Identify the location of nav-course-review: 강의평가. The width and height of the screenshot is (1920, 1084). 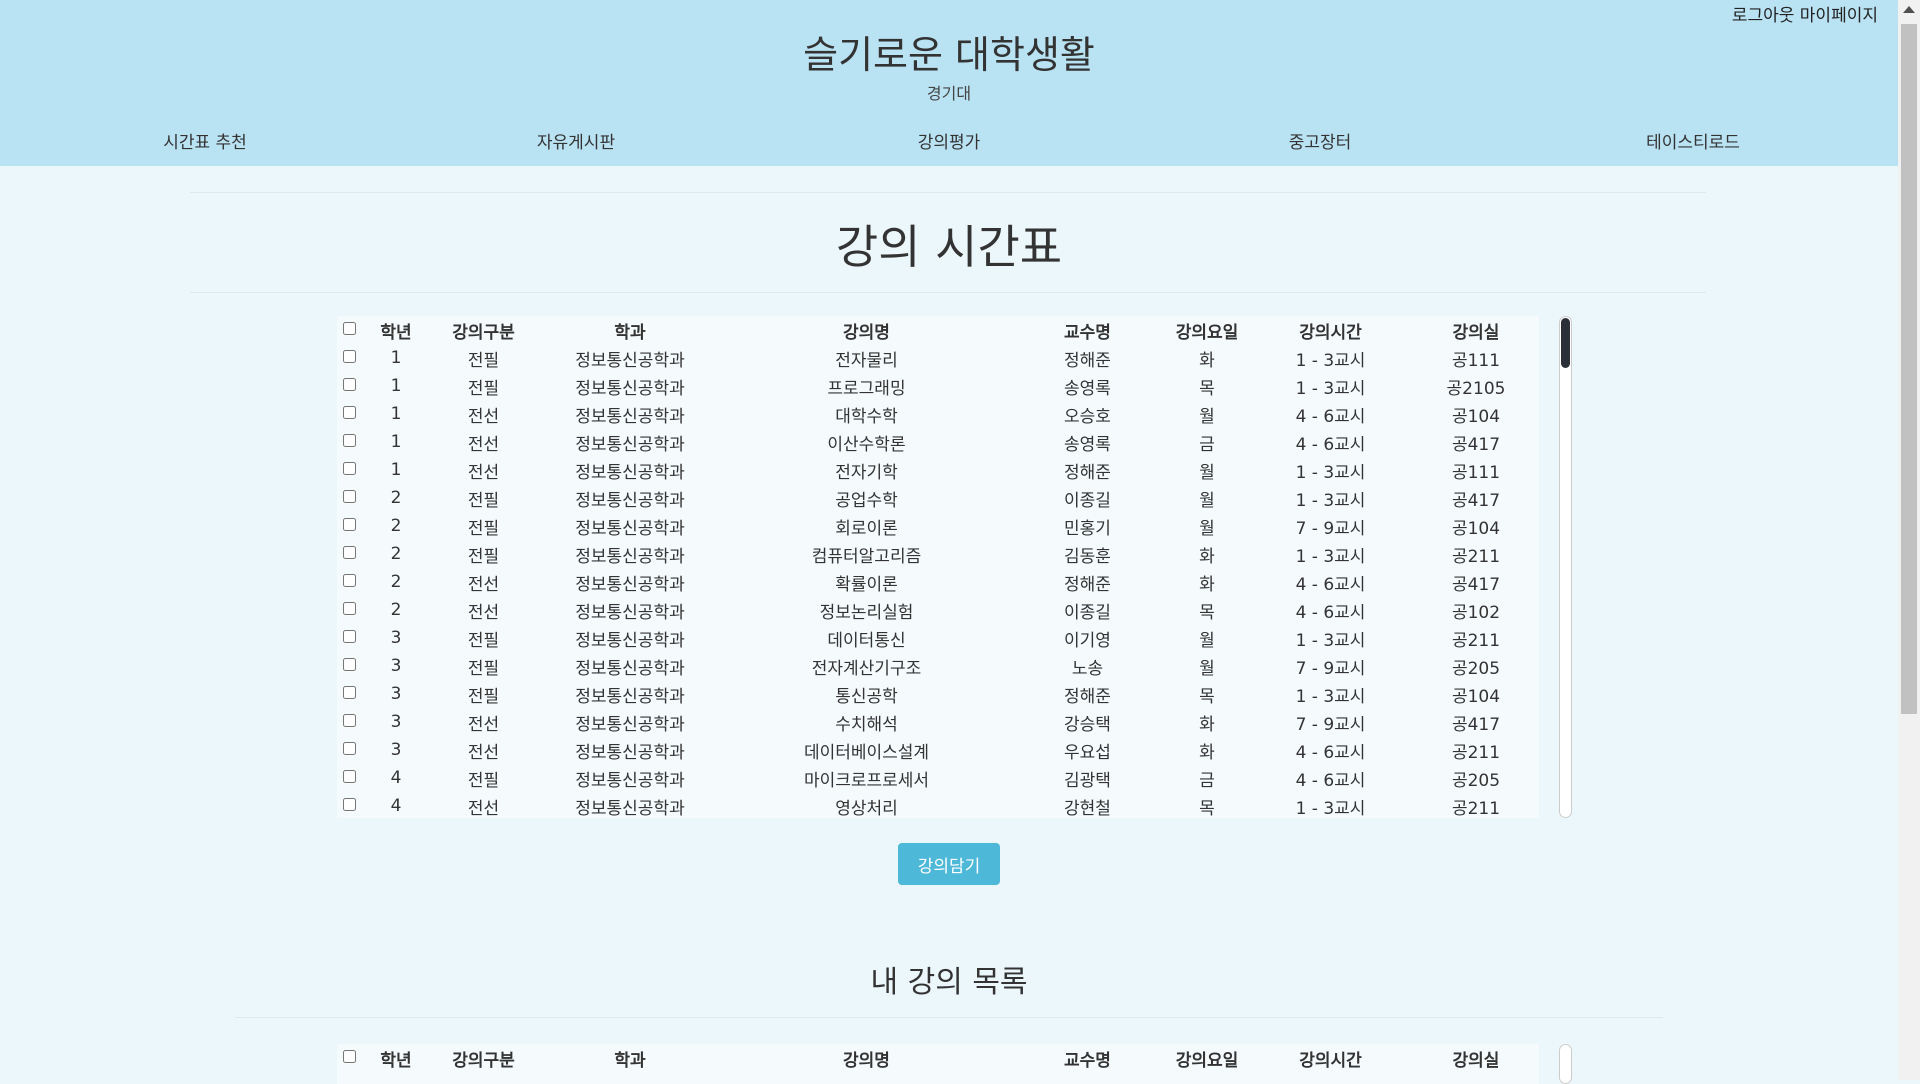
(949, 143).